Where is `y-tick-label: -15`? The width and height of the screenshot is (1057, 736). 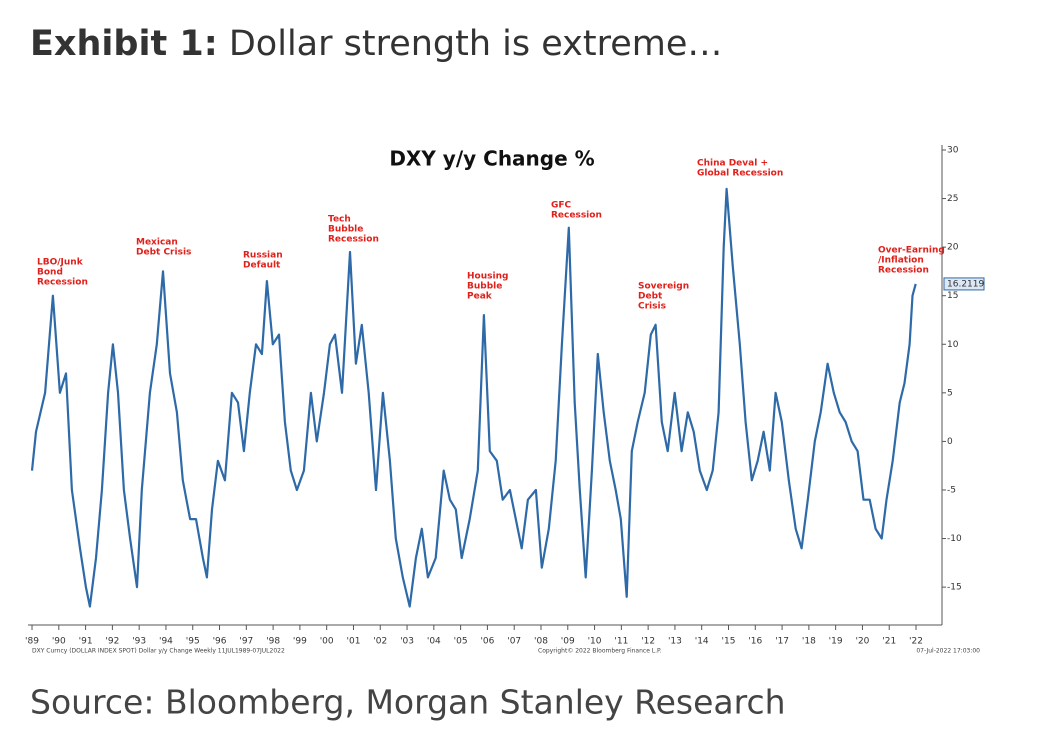 y-tick-label: -15 is located at coordinates (954, 588).